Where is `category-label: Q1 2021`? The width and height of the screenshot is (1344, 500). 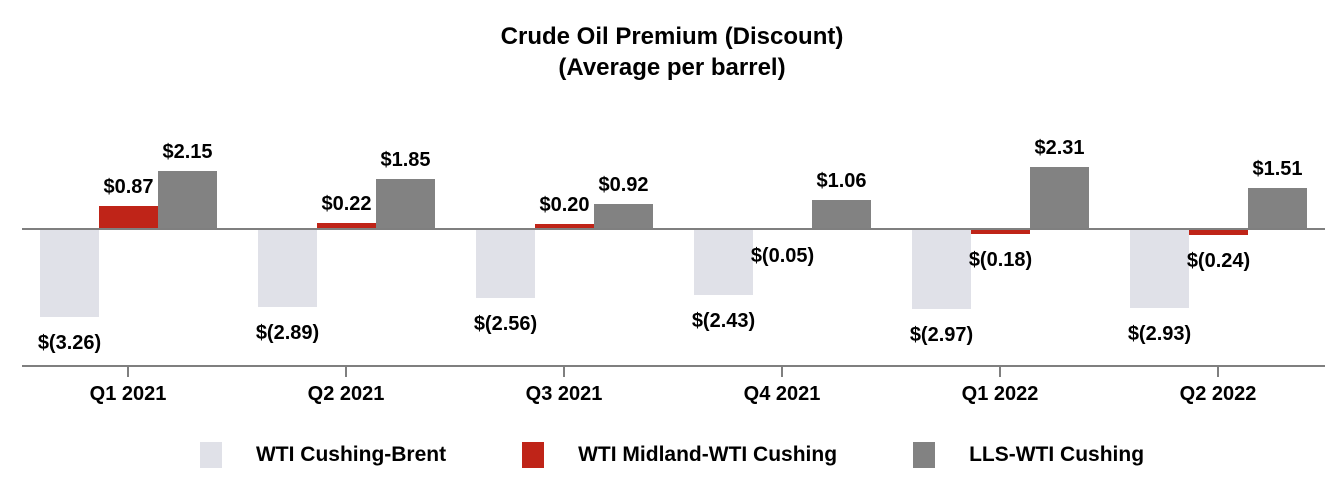
category-label: Q1 2021 is located at coordinates (128, 394).